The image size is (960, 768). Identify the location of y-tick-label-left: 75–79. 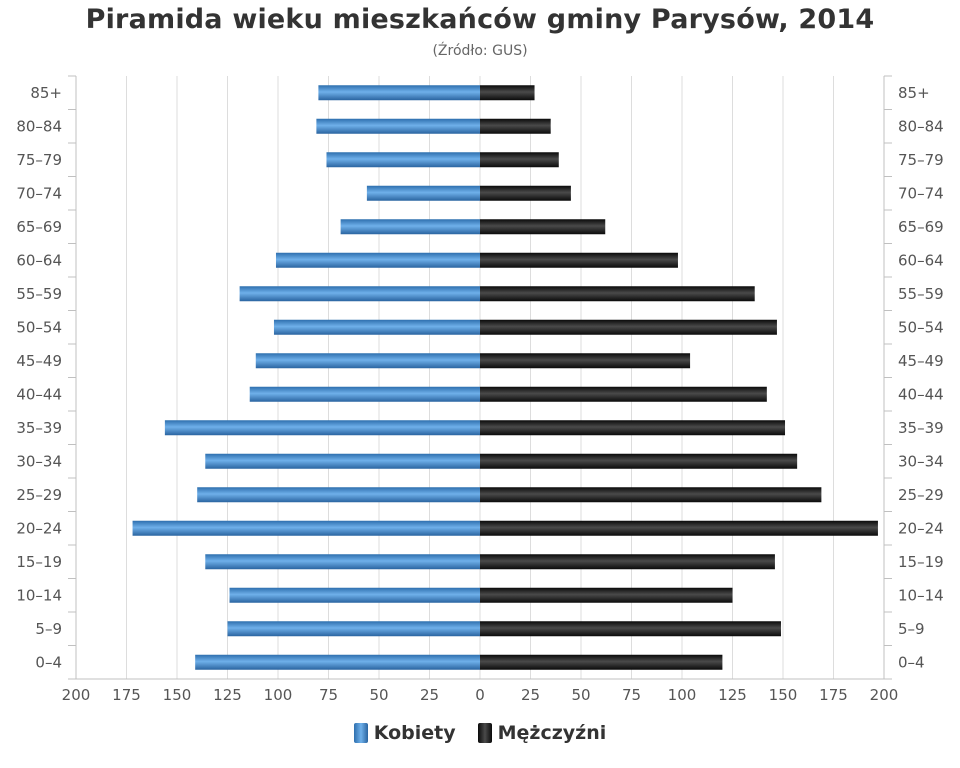
(39, 160).